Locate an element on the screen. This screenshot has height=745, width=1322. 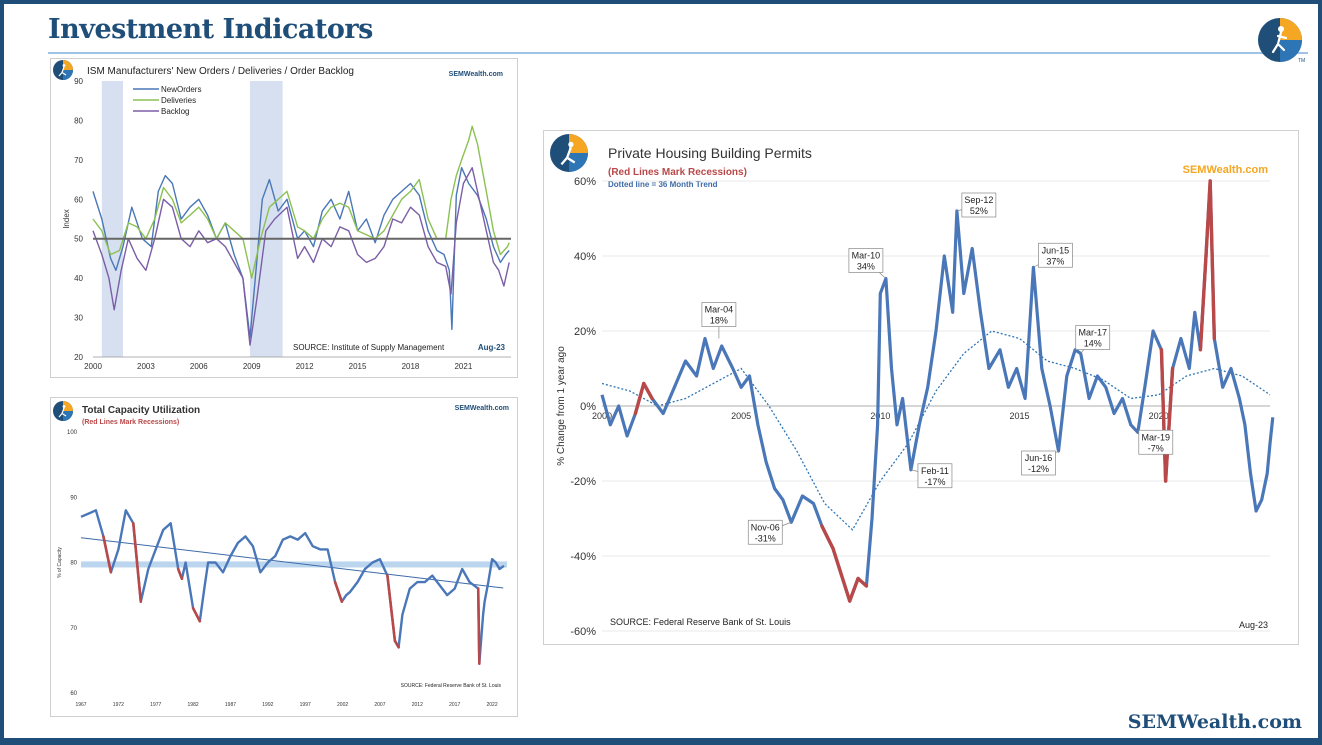
permits-annotation-value: 18% is located at coordinates (719, 321).